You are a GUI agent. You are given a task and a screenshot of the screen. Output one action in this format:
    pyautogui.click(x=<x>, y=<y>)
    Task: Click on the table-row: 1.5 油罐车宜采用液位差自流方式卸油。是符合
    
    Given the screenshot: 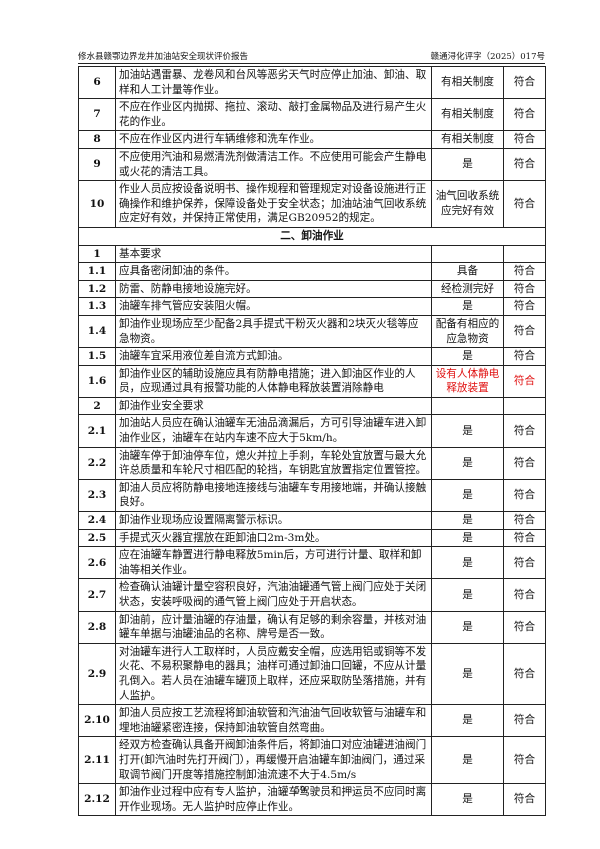 What is the action you would take?
    pyautogui.click(x=312, y=356)
    